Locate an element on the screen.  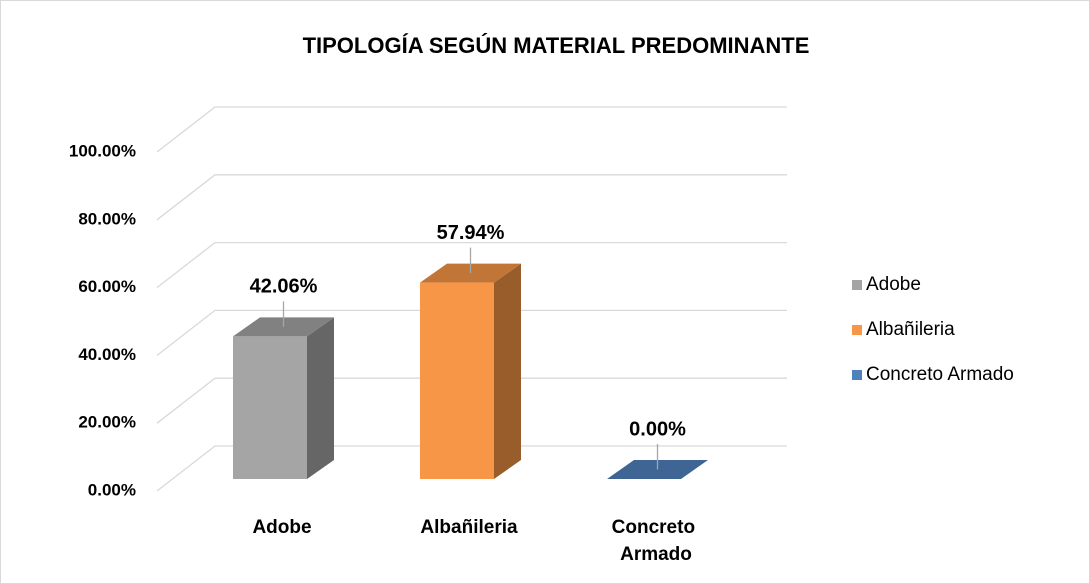
x-tick-label: Concreto Armado is located at coordinates (656, 541).